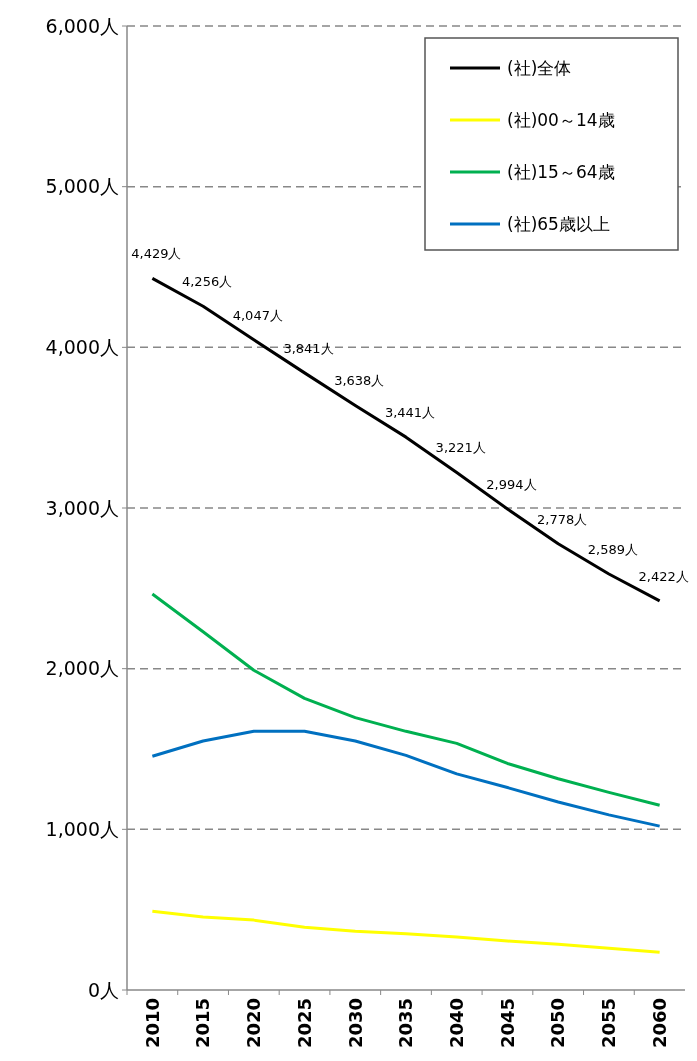  Describe the element at coordinates (304, 1023) in the screenshot. I see `x-tick-label: 2025` at that location.